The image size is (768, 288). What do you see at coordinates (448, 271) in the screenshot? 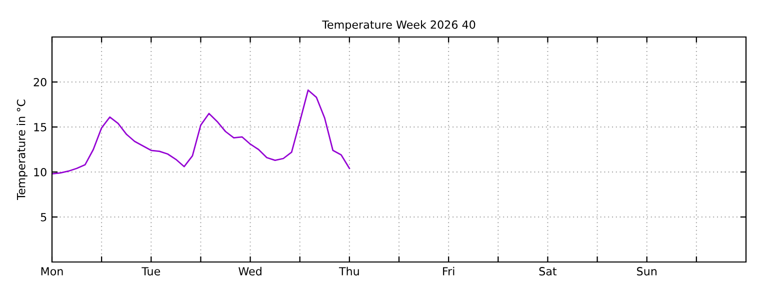
I see `x-tick-label: Fri` at bounding box center [448, 271].